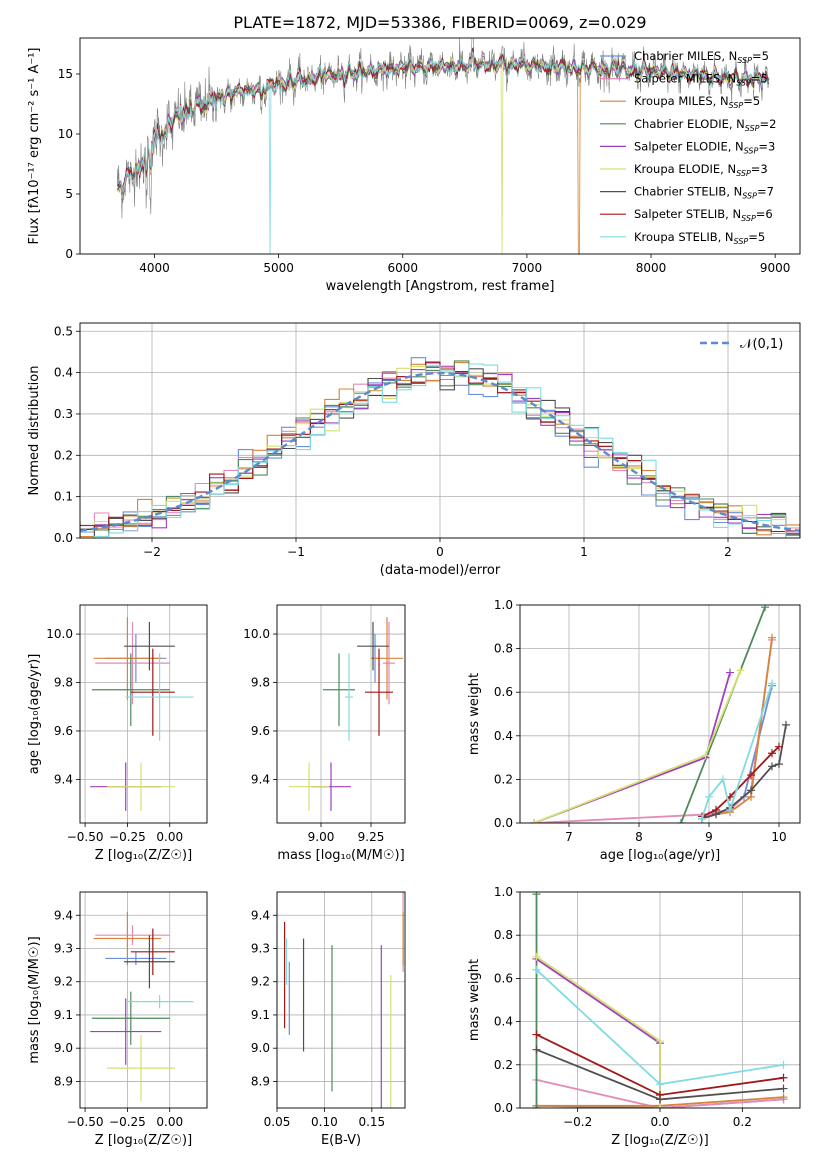  I want to click on legend-entry: Salpeter ELODIE, NSSP=3, so click(704, 147).